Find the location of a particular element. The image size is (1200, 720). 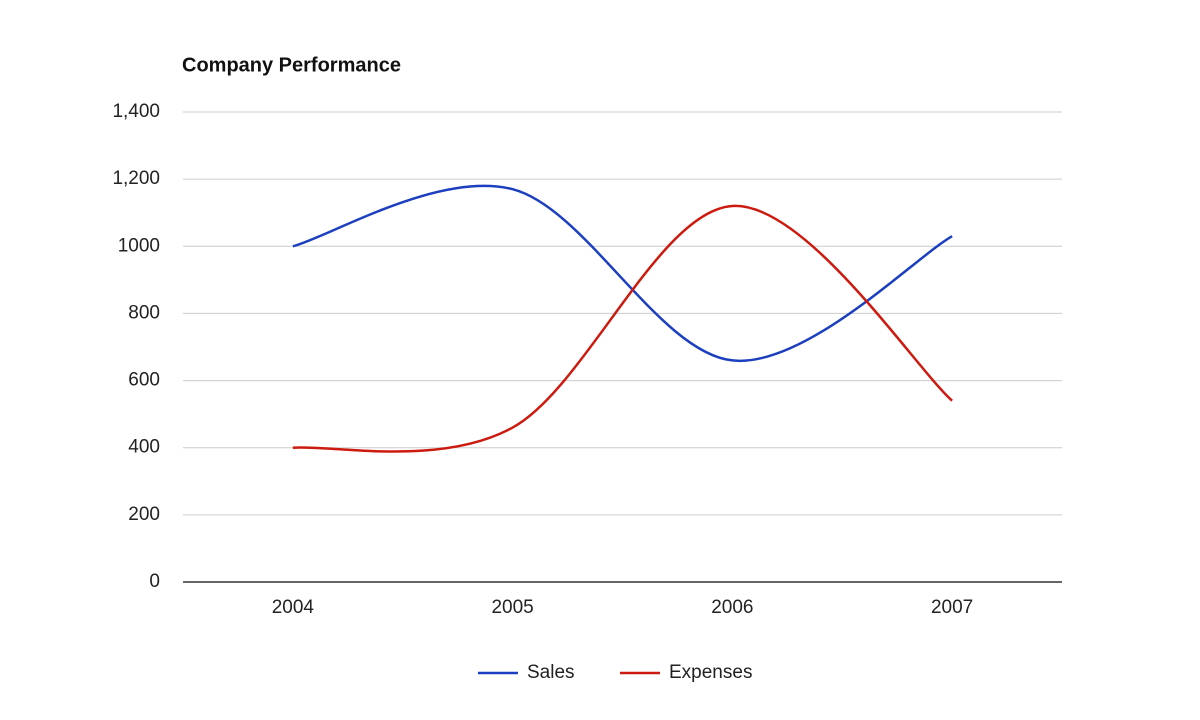

series-line is located at coordinates (622, 273).